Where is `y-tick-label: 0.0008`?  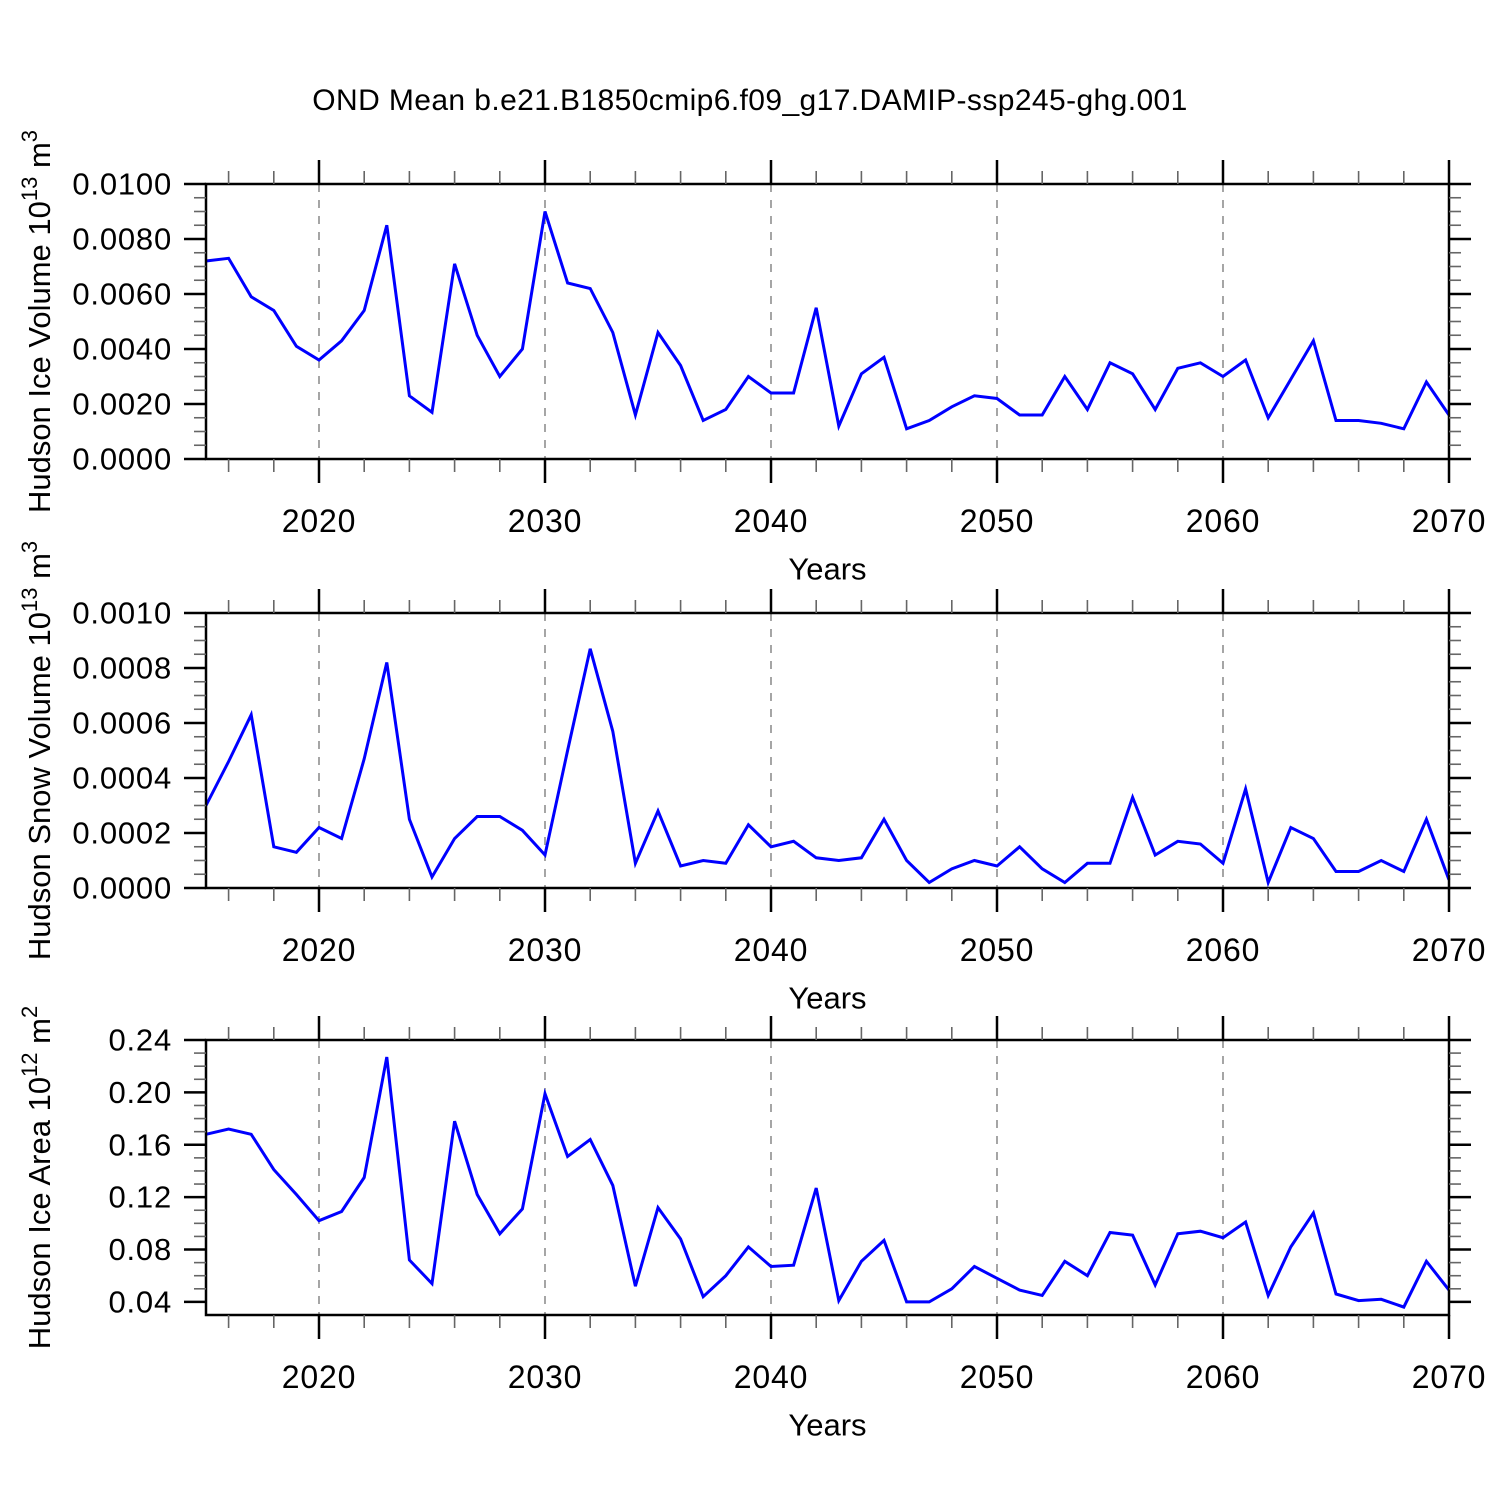
y-tick-label: 0.0008 is located at coordinates (122, 668).